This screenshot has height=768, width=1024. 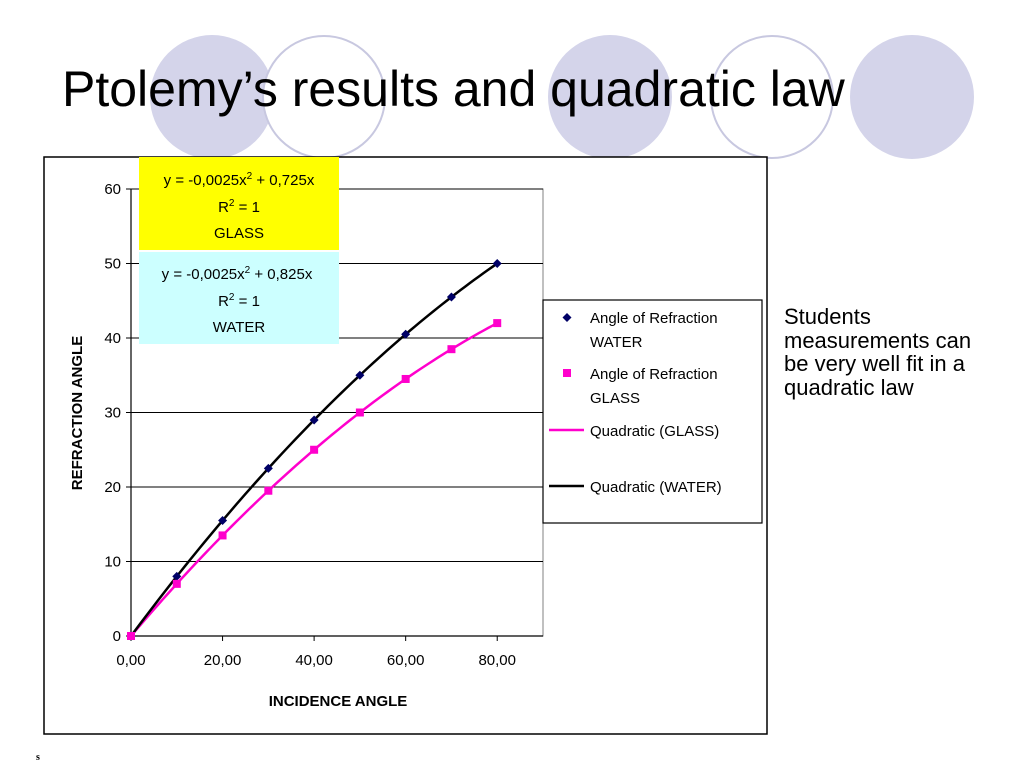 What do you see at coordinates (239, 180) in the screenshot?
I see `glass-equation: y = -0,0025x2 + 0,725x` at bounding box center [239, 180].